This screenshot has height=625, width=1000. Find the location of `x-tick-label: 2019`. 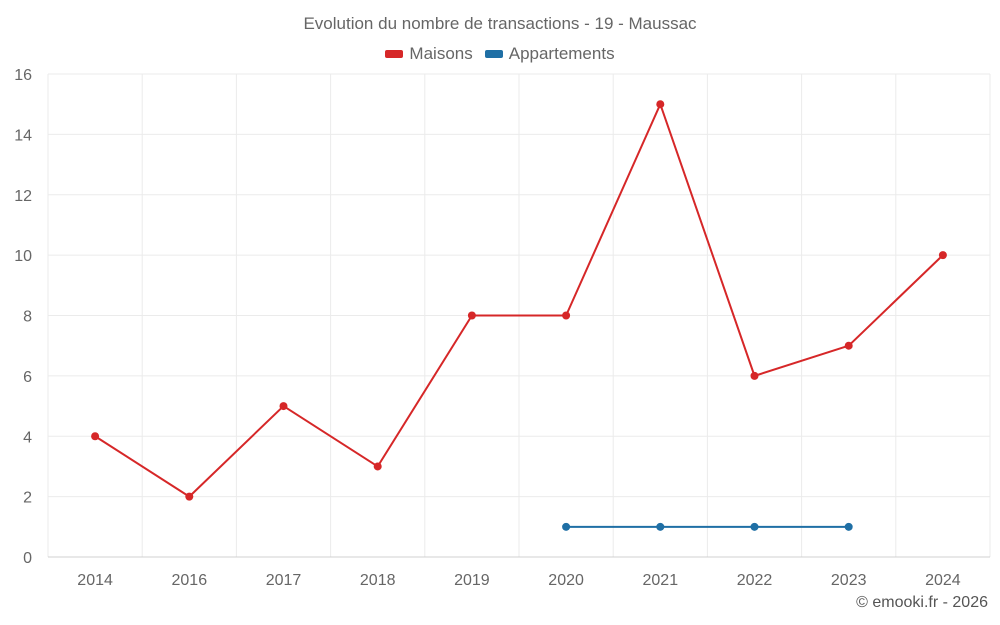

x-tick-label: 2019 is located at coordinates (472, 580).